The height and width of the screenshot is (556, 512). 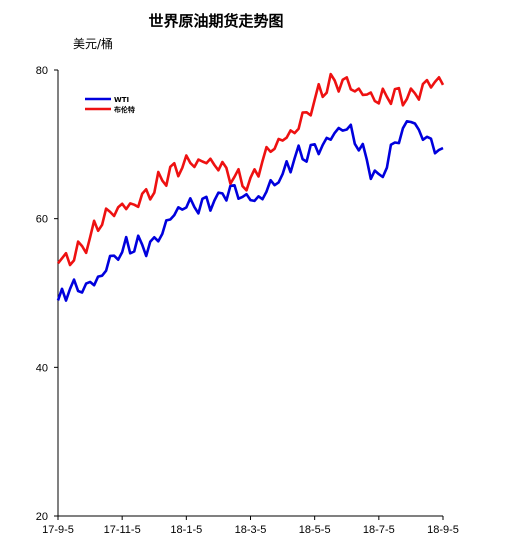 What do you see at coordinates (315, 530) in the screenshot?
I see `x-tick-label: 18-5-5` at bounding box center [315, 530].